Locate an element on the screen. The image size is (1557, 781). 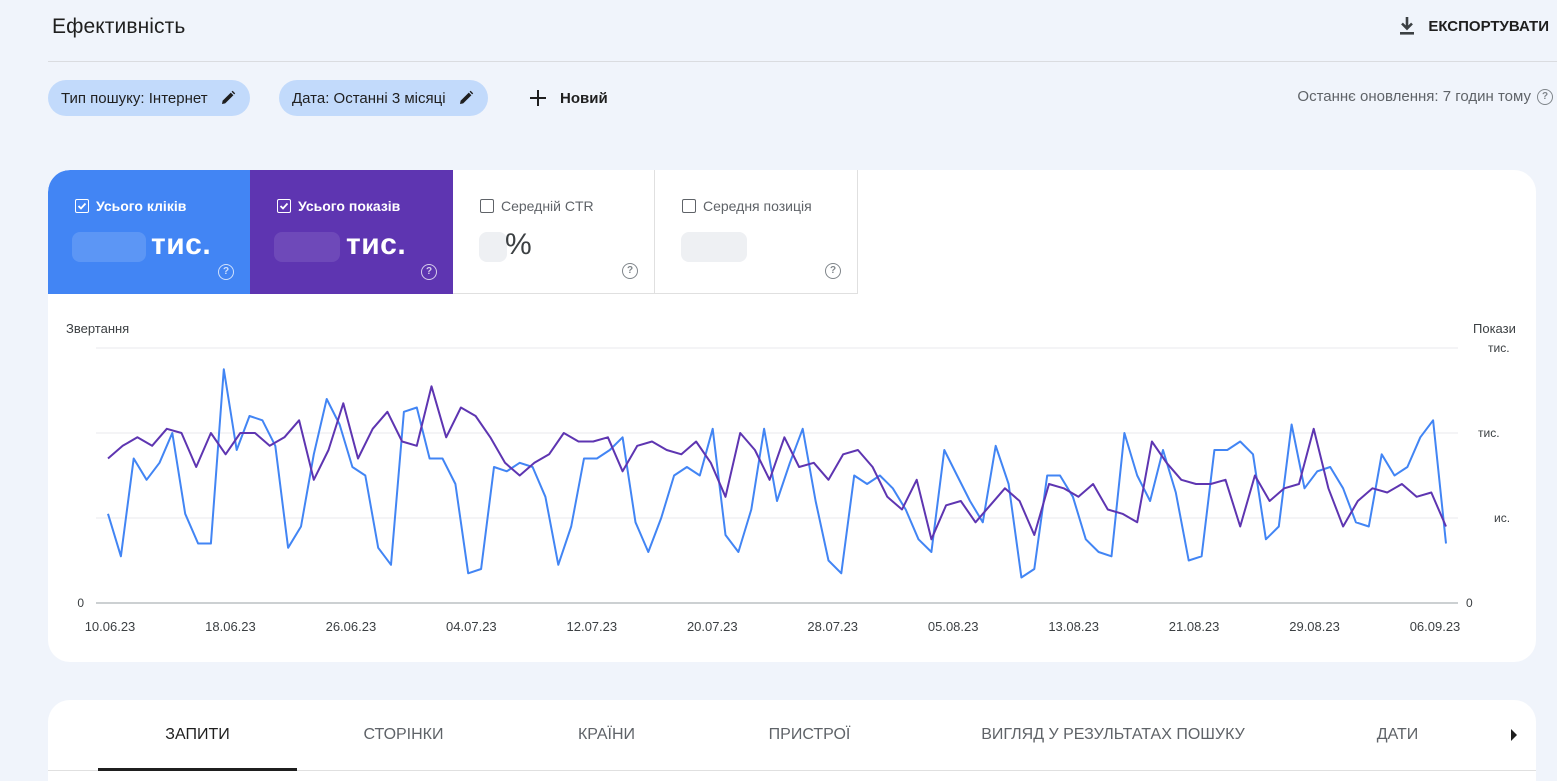
x-tick-label: 26.06.23 is located at coordinates (351, 626).